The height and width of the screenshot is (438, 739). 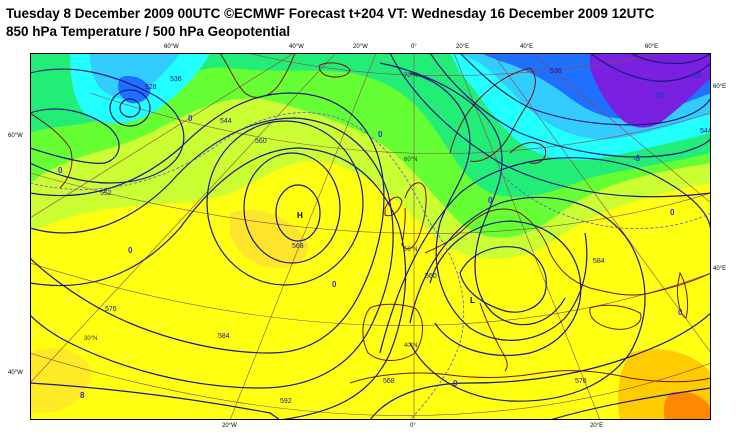 What do you see at coordinates (90, 339) in the screenshot?
I see `lat-label: 30°N` at bounding box center [90, 339].